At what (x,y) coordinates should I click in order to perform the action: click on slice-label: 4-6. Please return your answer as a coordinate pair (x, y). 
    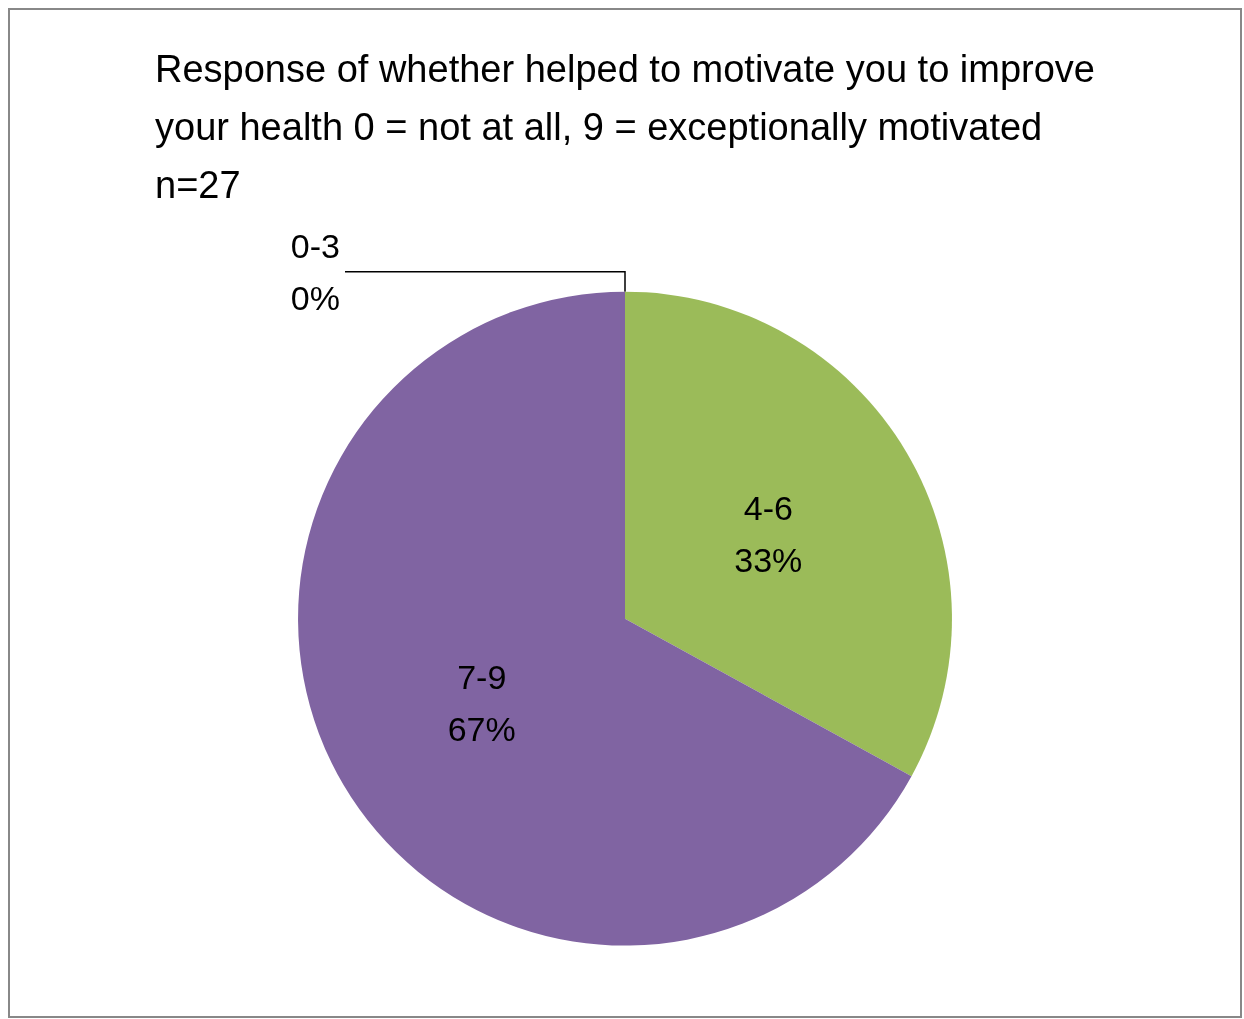
    Looking at the image, I should click on (768, 507).